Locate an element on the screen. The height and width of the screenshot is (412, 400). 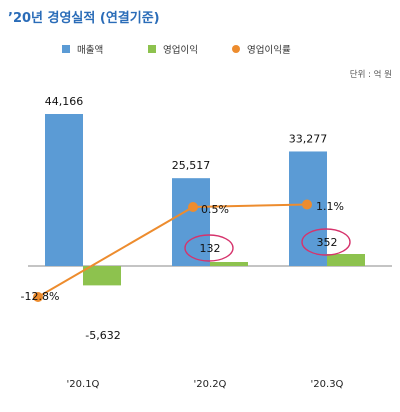
legend-label-1: 영업이익 is located at coordinates (180, 50).